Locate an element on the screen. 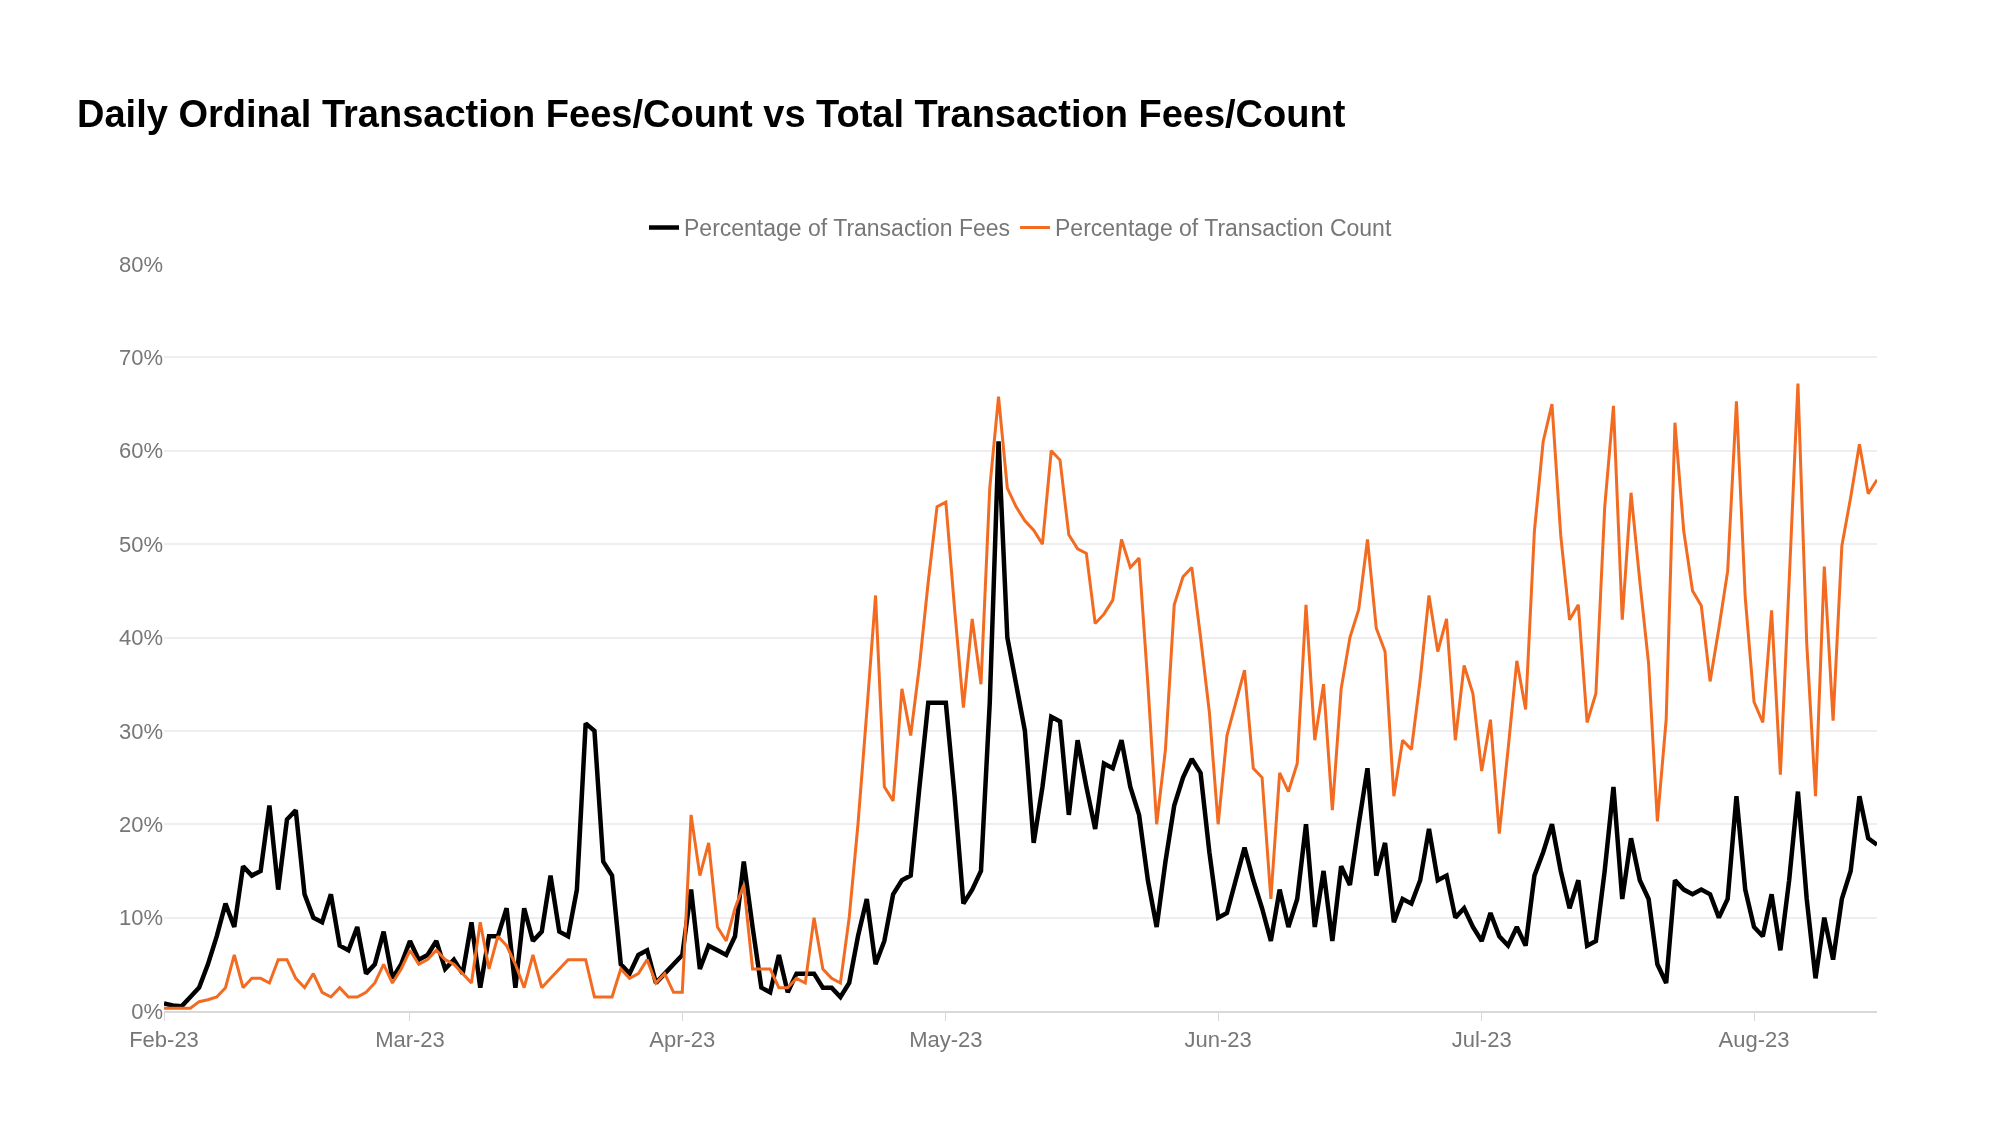 The width and height of the screenshot is (2000, 1125). x-tick-label: Aug-23 is located at coordinates (1754, 1040).